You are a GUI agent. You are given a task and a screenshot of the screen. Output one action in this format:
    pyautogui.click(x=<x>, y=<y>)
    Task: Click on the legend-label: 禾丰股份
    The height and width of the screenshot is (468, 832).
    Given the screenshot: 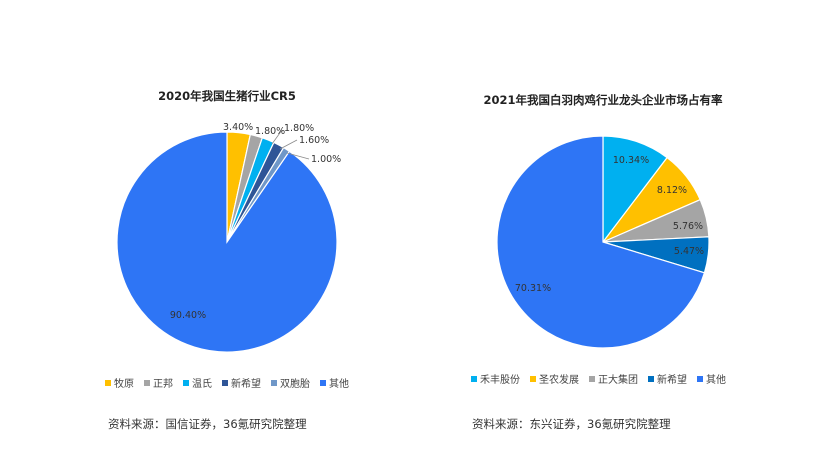 What is the action you would take?
    pyautogui.click(x=500, y=379)
    